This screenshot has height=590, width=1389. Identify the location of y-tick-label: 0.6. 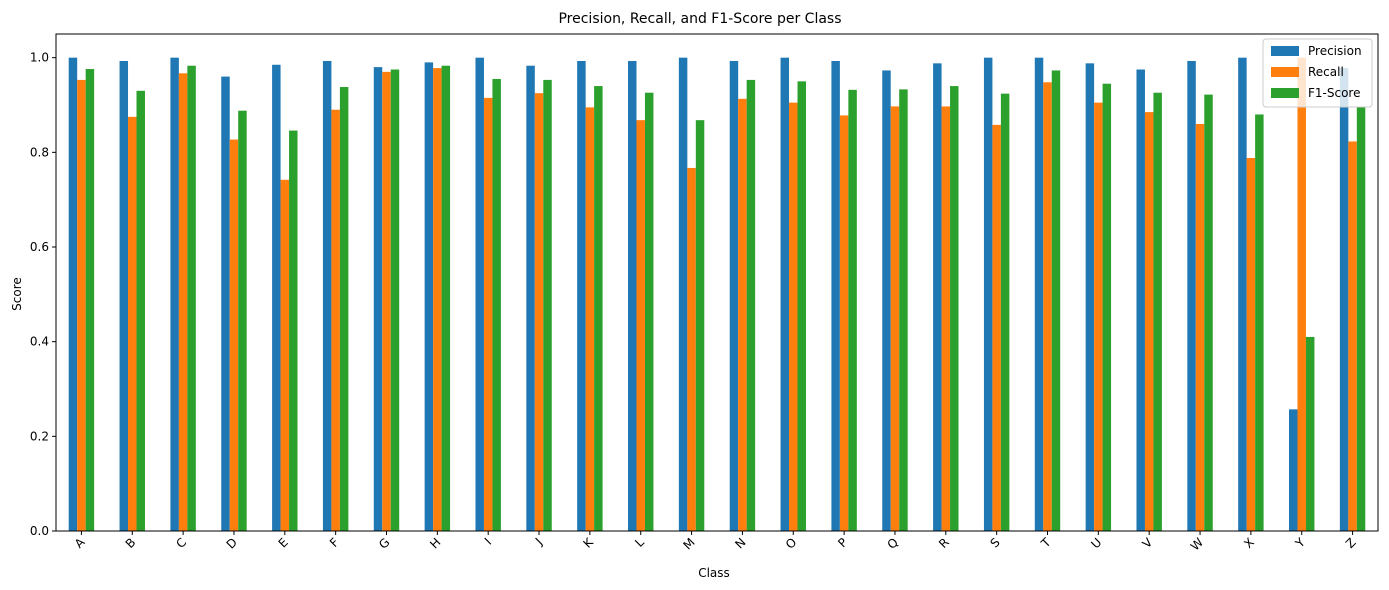
(39, 247).